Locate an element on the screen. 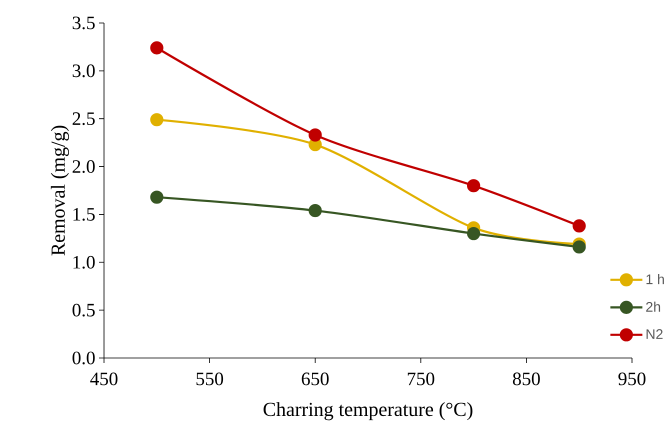 The height and width of the screenshot is (439, 670). legend-label: N2 is located at coordinates (654, 334).